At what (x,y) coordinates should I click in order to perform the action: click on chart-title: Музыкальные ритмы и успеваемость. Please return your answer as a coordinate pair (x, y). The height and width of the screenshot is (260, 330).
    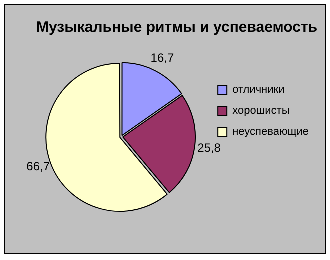
    Looking at the image, I should click on (177, 27).